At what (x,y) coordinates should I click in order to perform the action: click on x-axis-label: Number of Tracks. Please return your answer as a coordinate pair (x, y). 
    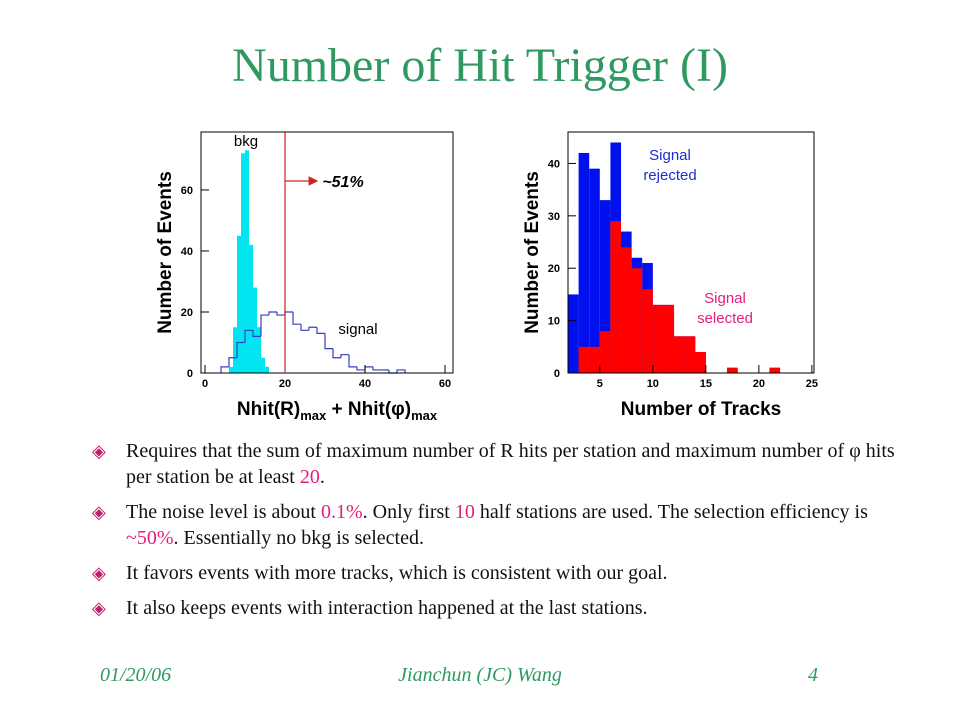
    Looking at the image, I should click on (701, 409).